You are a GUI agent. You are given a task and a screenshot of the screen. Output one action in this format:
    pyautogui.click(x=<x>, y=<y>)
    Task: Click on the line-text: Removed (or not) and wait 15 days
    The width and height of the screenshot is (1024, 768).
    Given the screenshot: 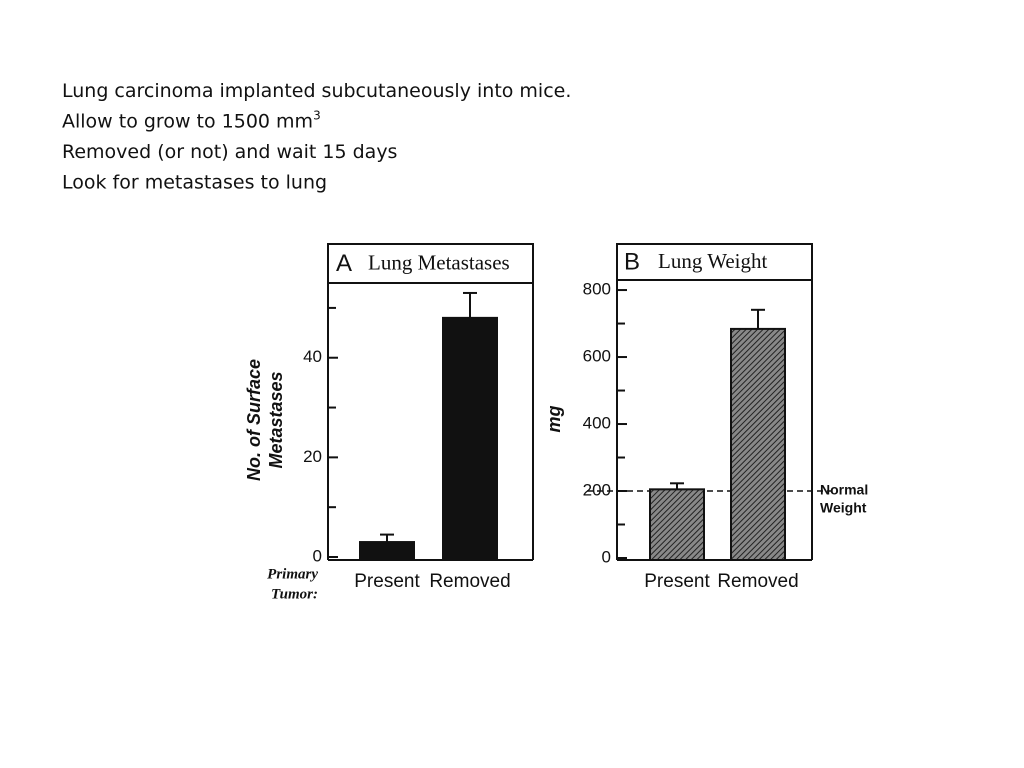 What is the action you would take?
    pyautogui.click(x=229, y=152)
    